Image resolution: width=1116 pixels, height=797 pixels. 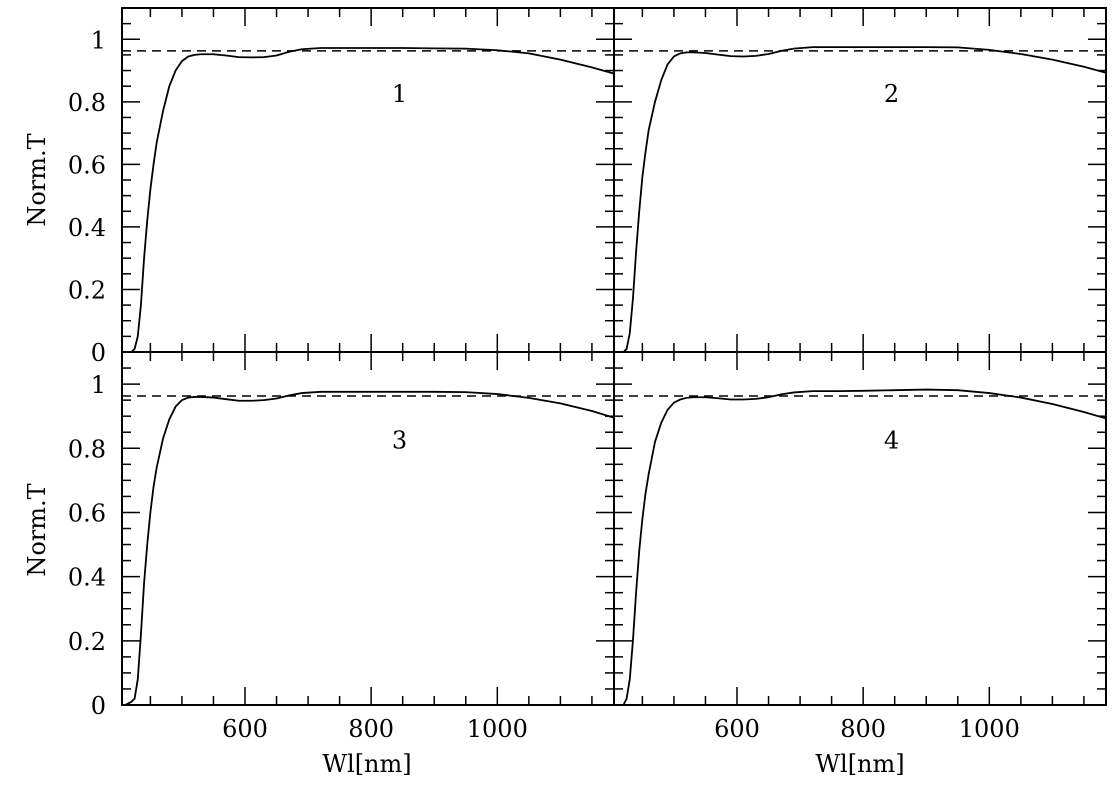 I want to click on x-axis-label-left: Wl[nm], so click(x=366, y=764).